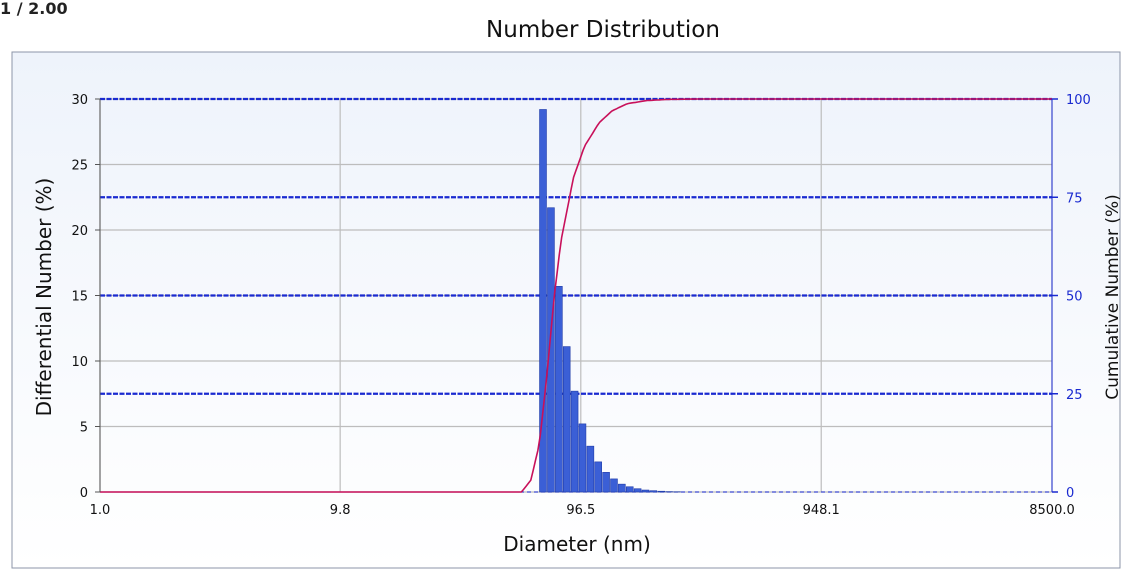  What do you see at coordinates (79, 231) in the screenshot?
I see `y-tick-label: 20` at bounding box center [79, 231].